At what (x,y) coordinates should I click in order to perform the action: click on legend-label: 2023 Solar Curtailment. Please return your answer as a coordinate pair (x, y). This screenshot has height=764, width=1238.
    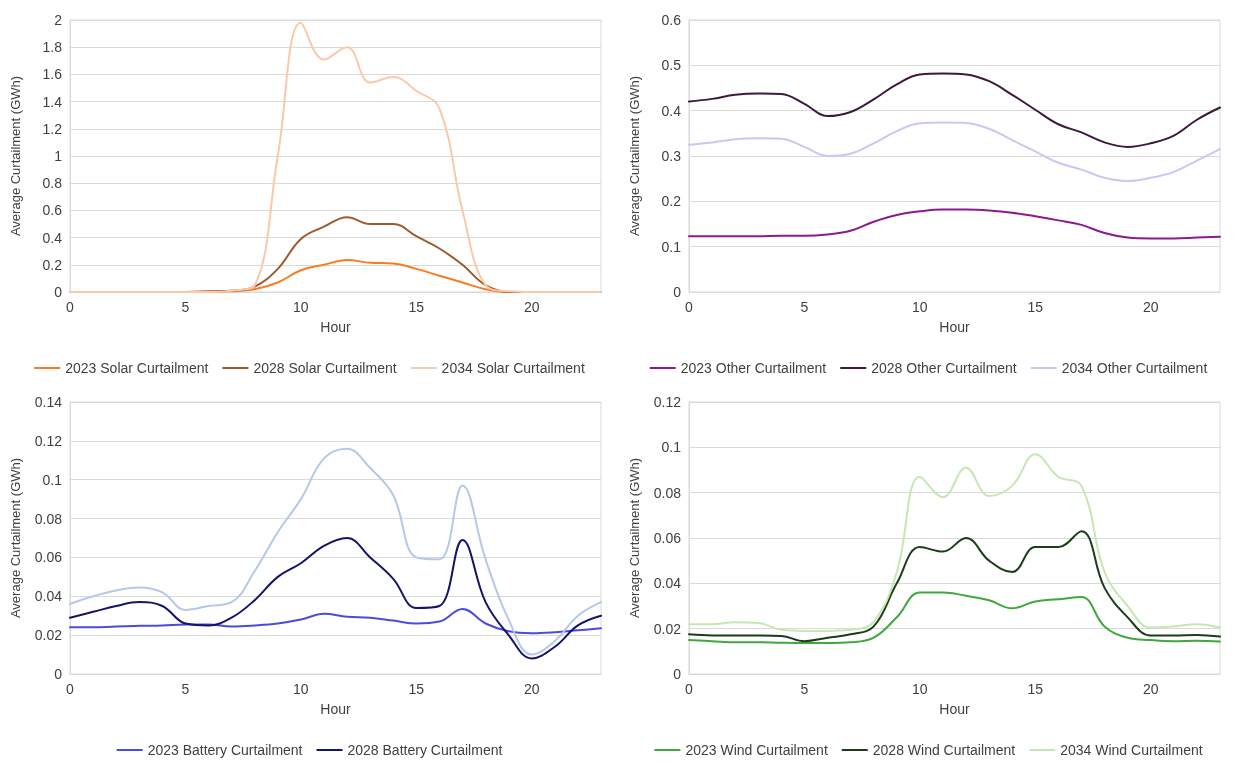
    Looking at the image, I should click on (137, 368).